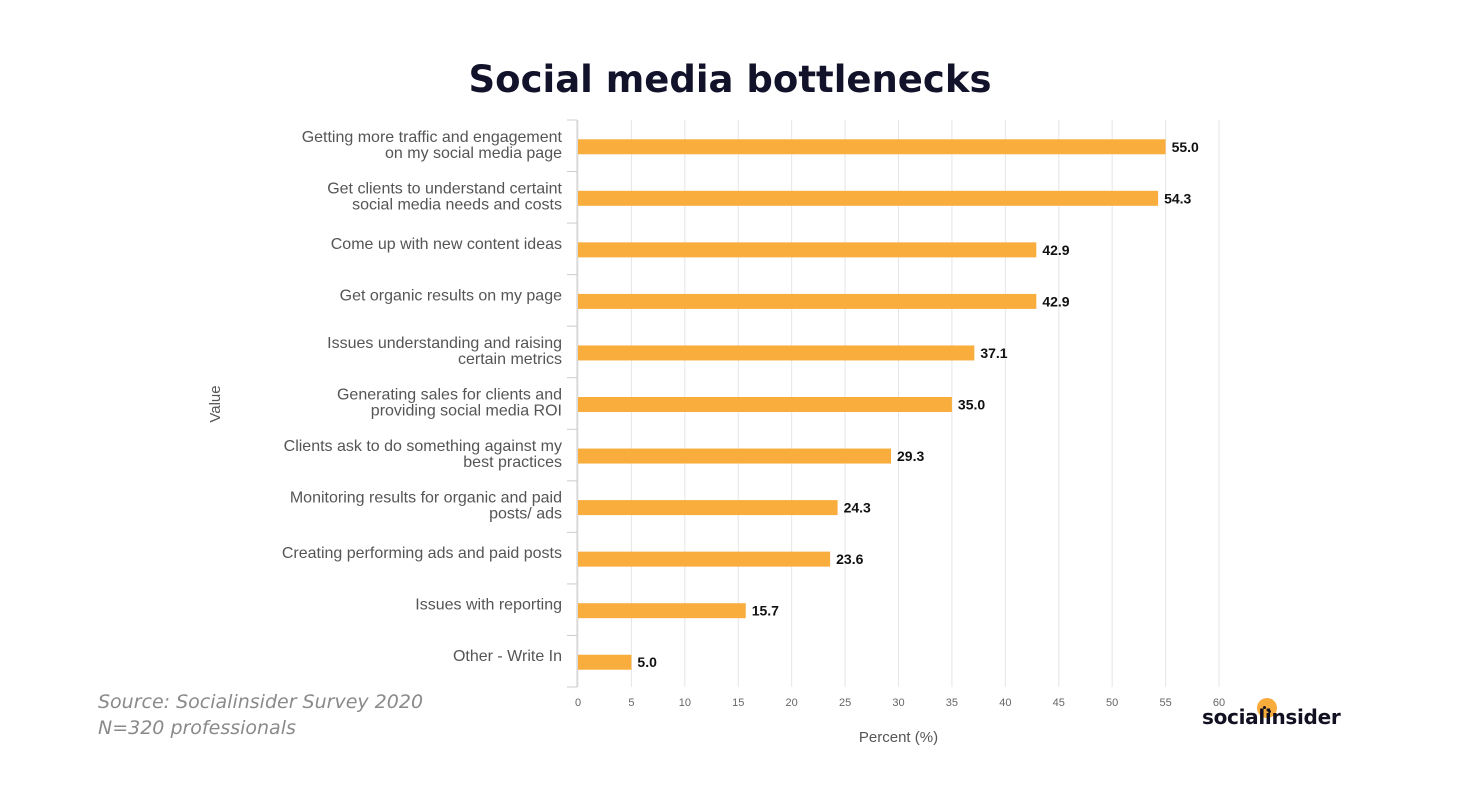 This screenshot has height=800, width=1460. What do you see at coordinates (631, 703) in the screenshot?
I see `x-tick-label: 5` at bounding box center [631, 703].